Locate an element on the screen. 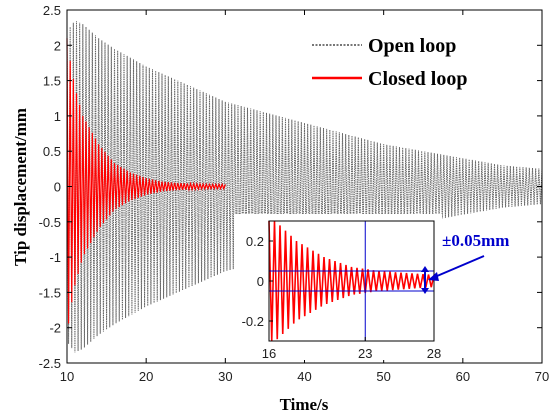 This screenshot has height=417, width=550. y-tick-label: 2.5 is located at coordinates (52, 10).